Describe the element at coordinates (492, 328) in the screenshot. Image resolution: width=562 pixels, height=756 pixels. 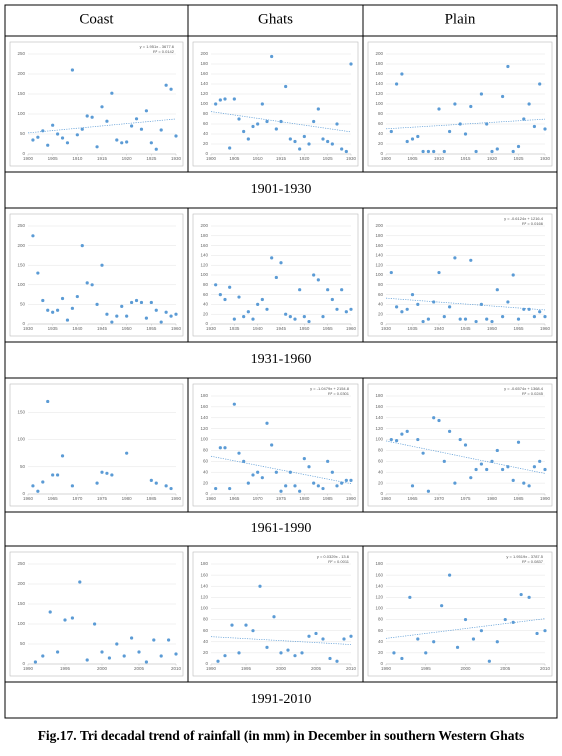
I see `x-tick-label: 1950` at that location.